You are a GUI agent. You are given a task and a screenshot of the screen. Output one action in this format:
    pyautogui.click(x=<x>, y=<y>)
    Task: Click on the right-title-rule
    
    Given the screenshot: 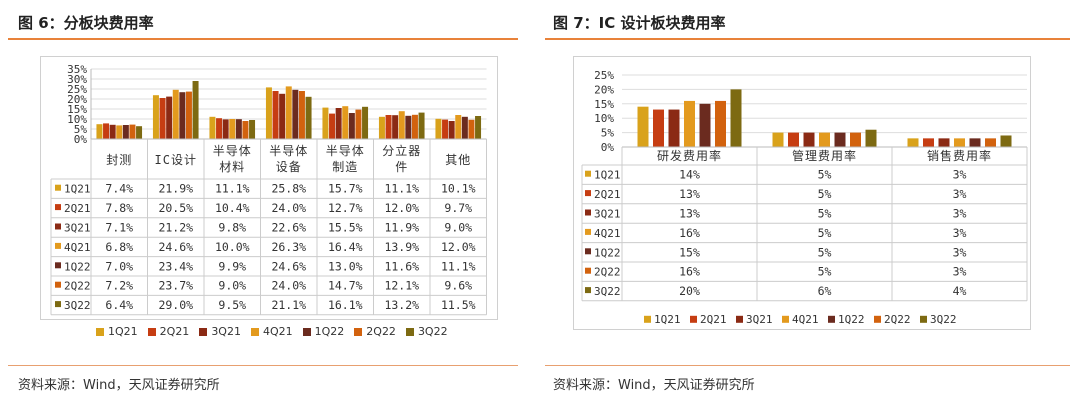 What is the action you would take?
    pyautogui.click(x=807, y=39)
    